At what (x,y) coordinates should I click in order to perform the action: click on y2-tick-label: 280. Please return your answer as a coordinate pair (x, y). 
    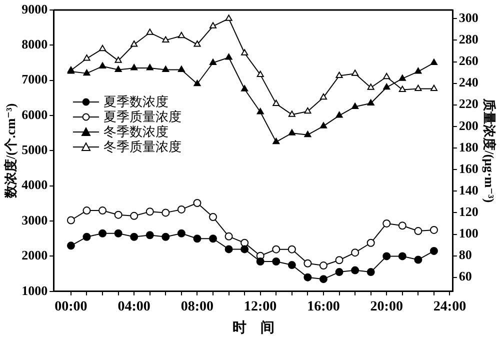
    Looking at the image, I should click on (468, 39).